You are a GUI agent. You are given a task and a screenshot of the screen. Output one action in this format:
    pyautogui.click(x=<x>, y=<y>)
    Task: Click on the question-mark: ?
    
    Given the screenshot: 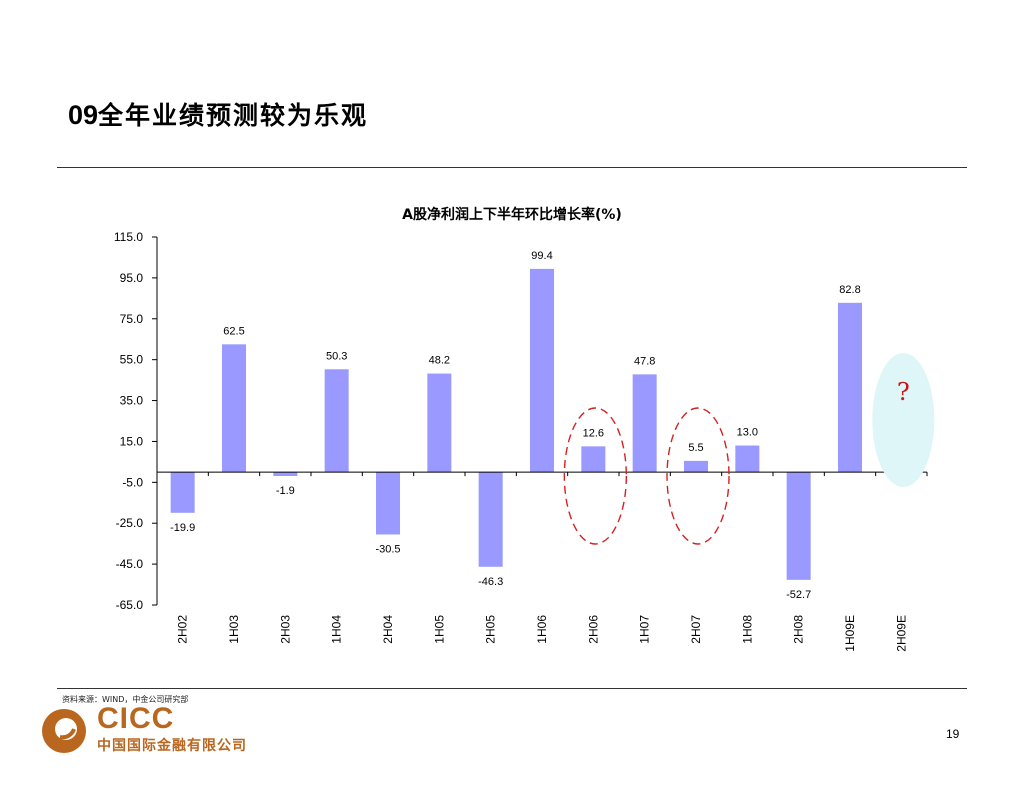 What is the action you would take?
    pyautogui.click(x=903, y=392)
    